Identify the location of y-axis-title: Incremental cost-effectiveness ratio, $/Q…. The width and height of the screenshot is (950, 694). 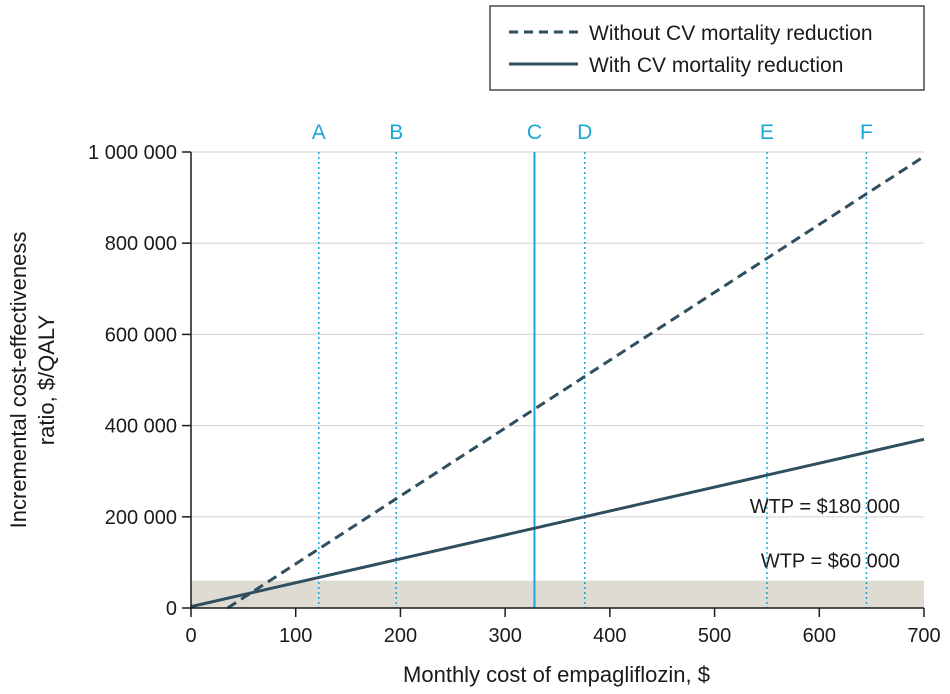
(32, 380).